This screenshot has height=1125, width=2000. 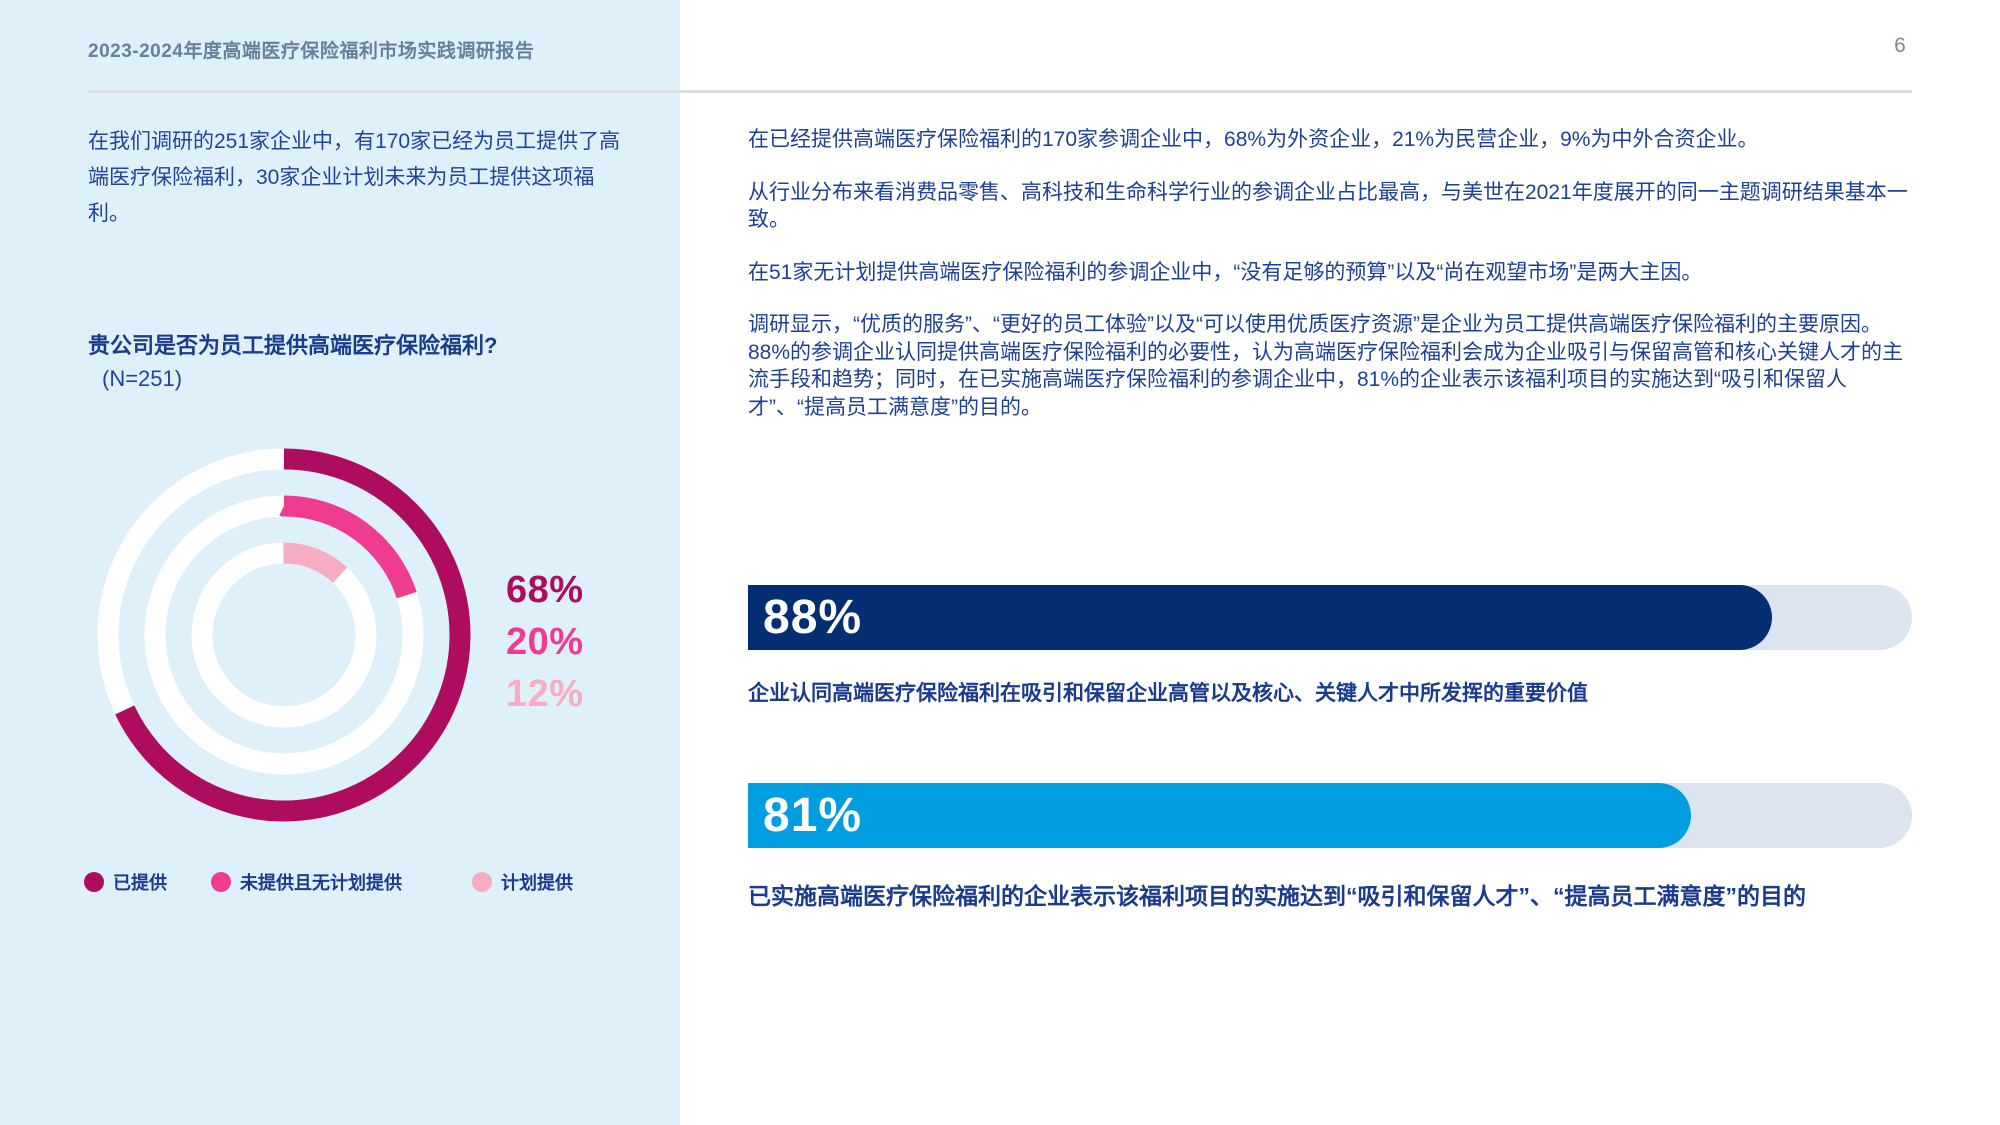 I want to click on legend-label-provided: 已提供, so click(x=140, y=883).